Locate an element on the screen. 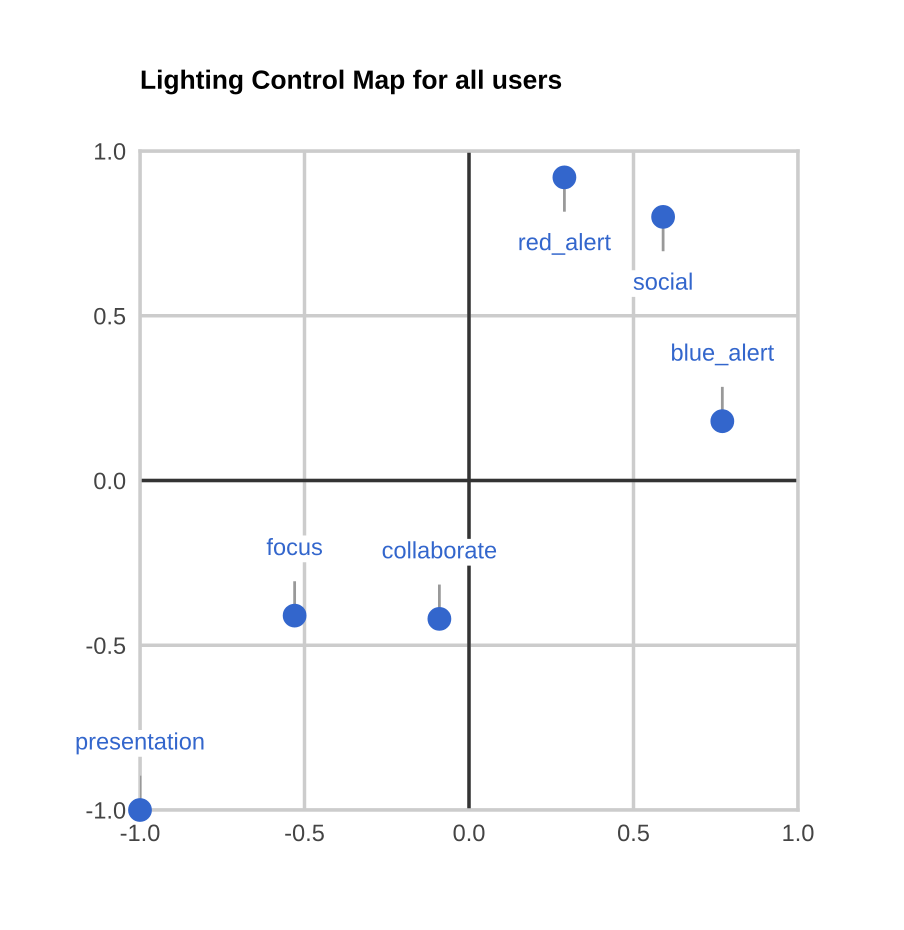 Image resolution: width=904 pixels, height=930 pixels. y-tick-label: -0.5 is located at coordinates (106, 645).